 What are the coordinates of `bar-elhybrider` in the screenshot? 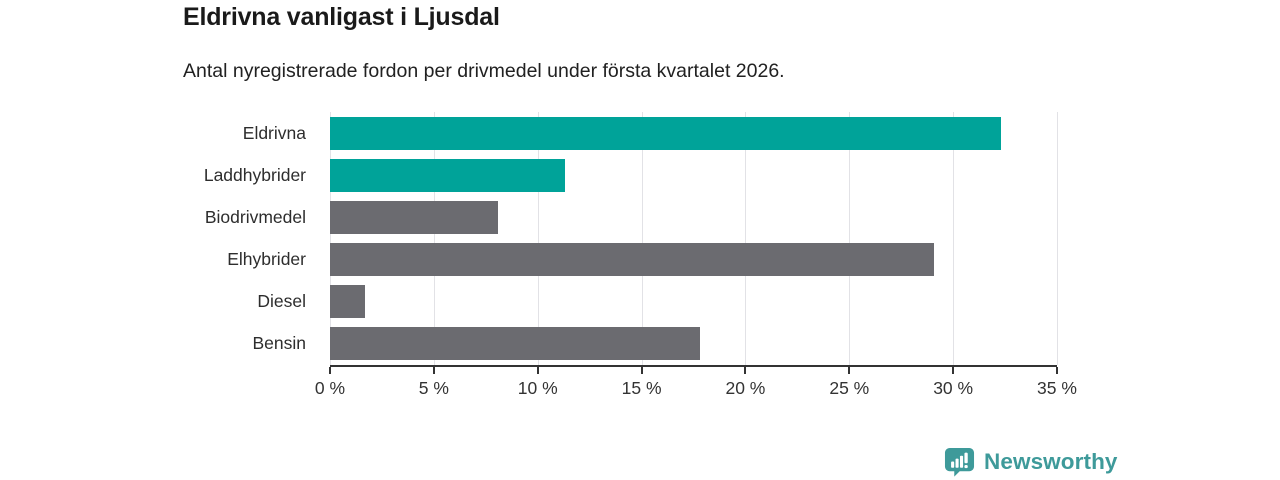 It's located at (632, 260).